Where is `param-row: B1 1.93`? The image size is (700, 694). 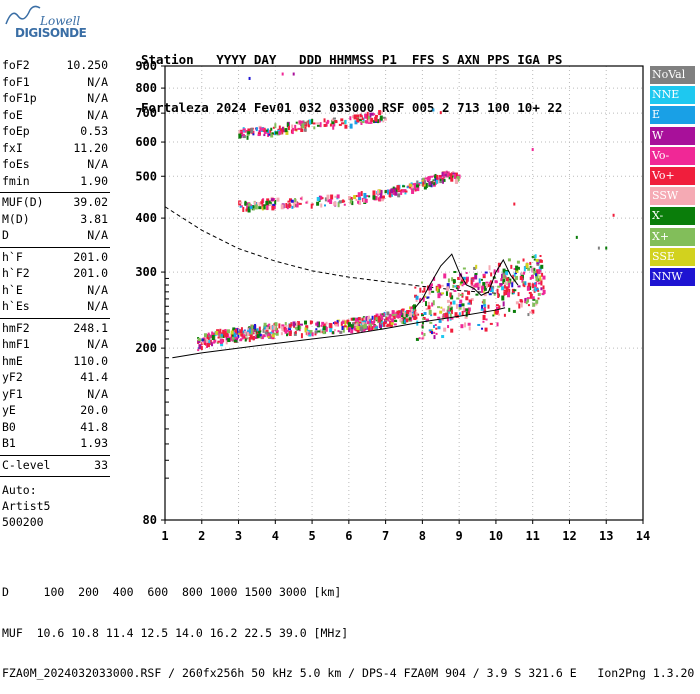
param-row: B1 1.93 is located at coordinates (55, 444).